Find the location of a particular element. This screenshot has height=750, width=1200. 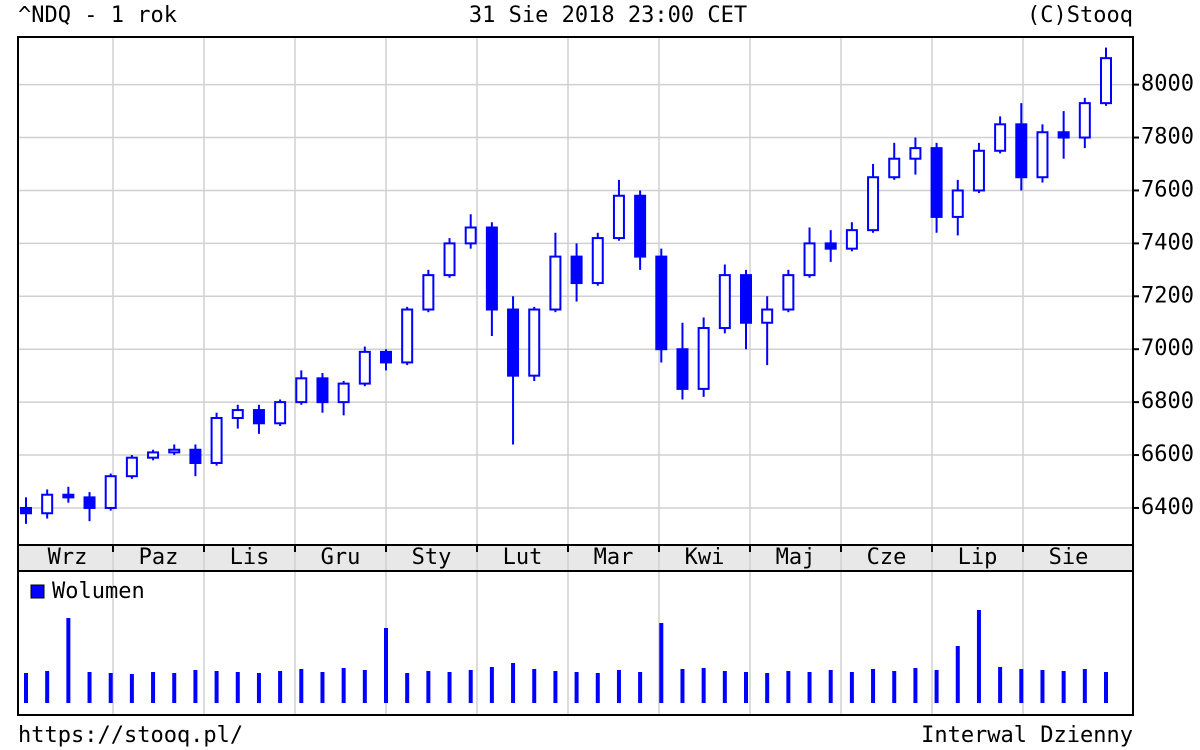

y-tick-label: 6600 is located at coordinates (1167, 454).